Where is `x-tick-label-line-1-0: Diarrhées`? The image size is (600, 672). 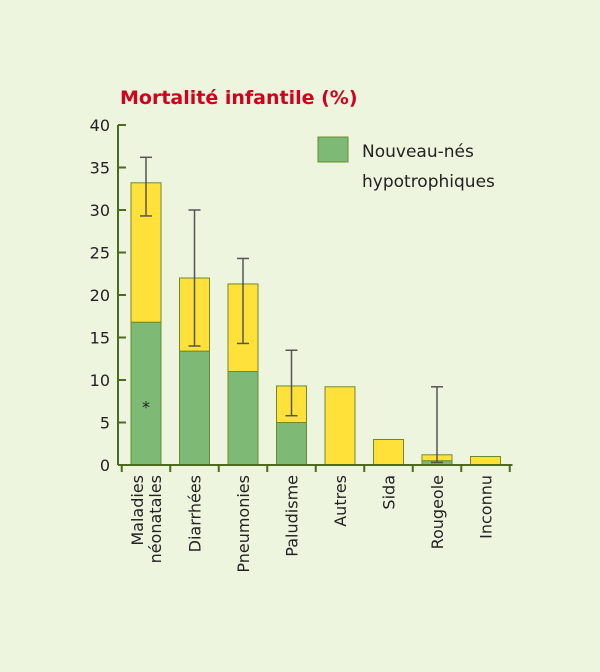 x-tick-label-line-1-0: Diarrhées is located at coordinates (195, 513).